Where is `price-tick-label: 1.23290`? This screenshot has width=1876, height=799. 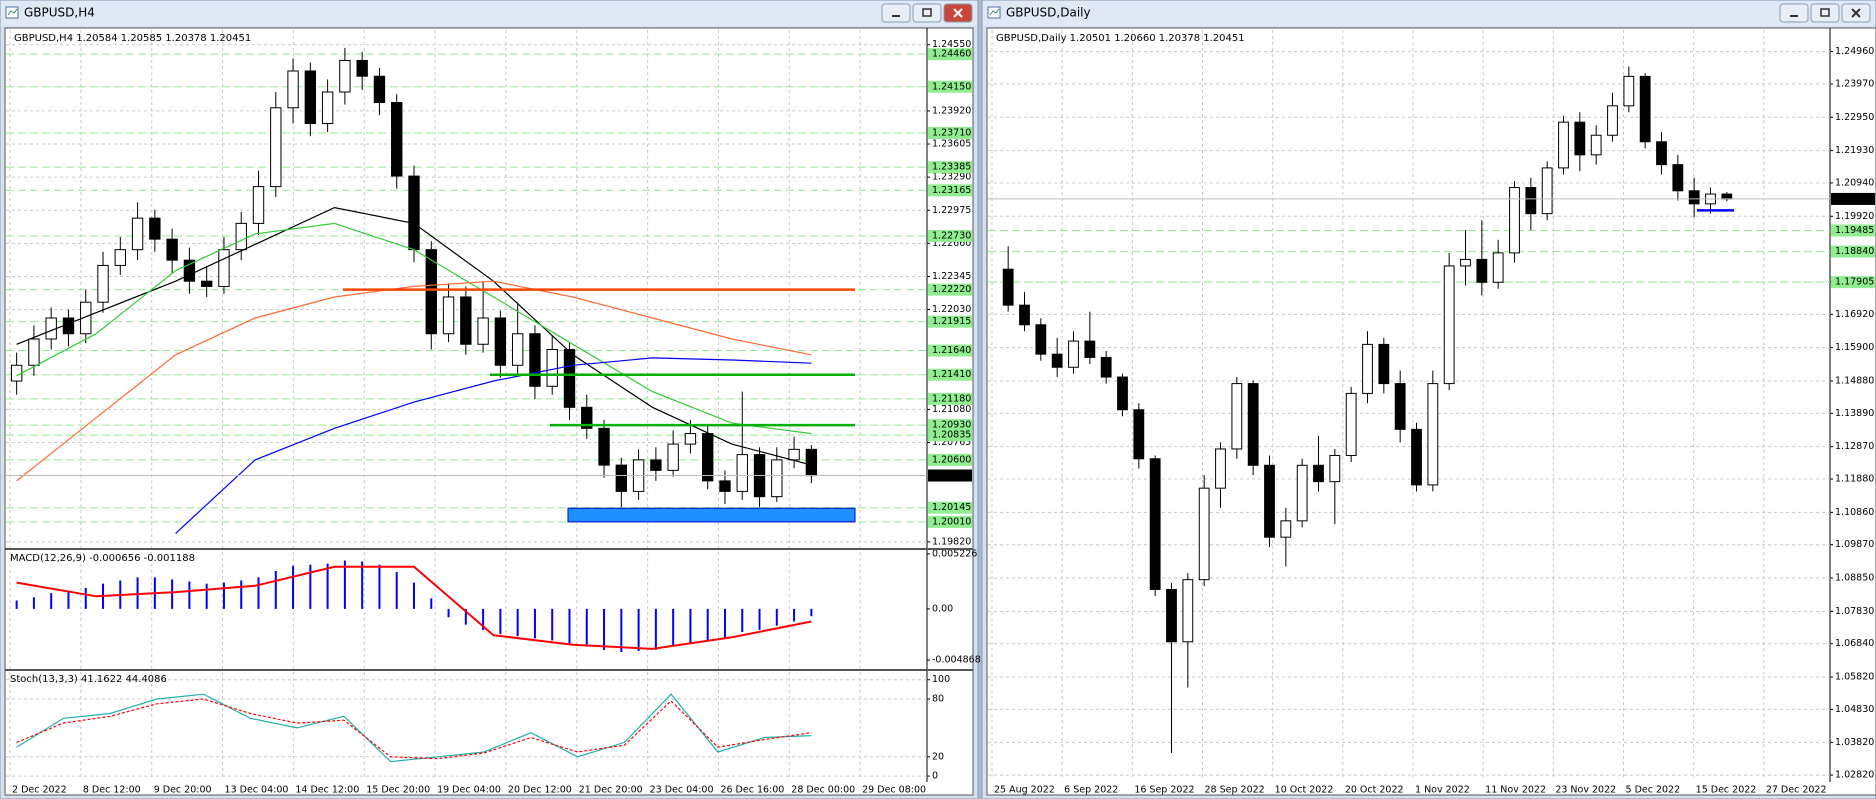 price-tick-label: 1.23290 is located at coordinates (951, 177).